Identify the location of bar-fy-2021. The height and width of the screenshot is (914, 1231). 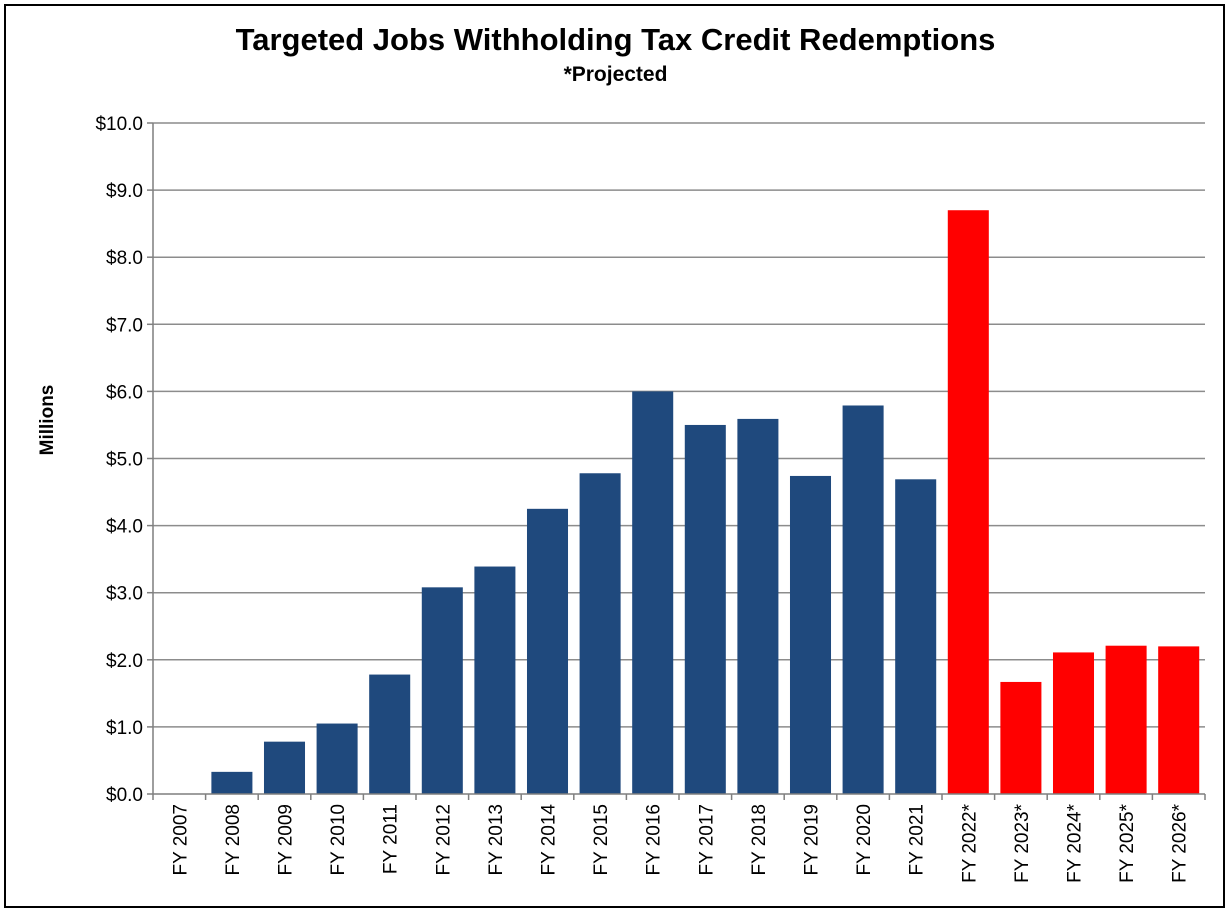
(916, 636).